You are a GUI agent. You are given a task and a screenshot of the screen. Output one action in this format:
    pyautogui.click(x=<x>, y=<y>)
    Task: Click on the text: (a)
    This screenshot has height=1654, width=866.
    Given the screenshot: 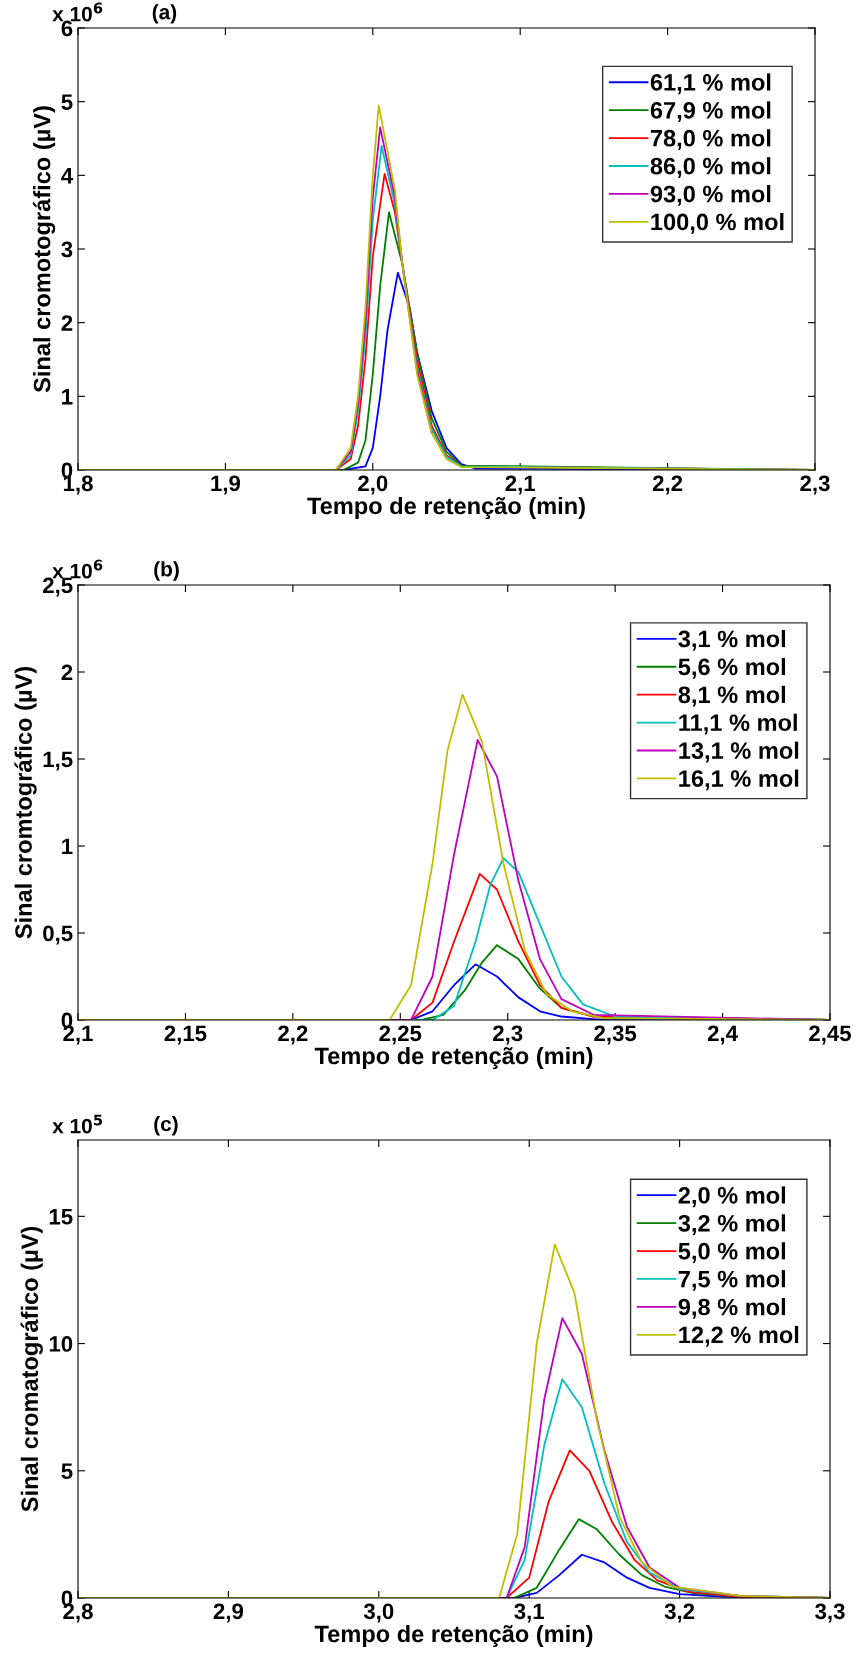 What is the action you would take?
    pyautogui.click(x=164, y=14)
    